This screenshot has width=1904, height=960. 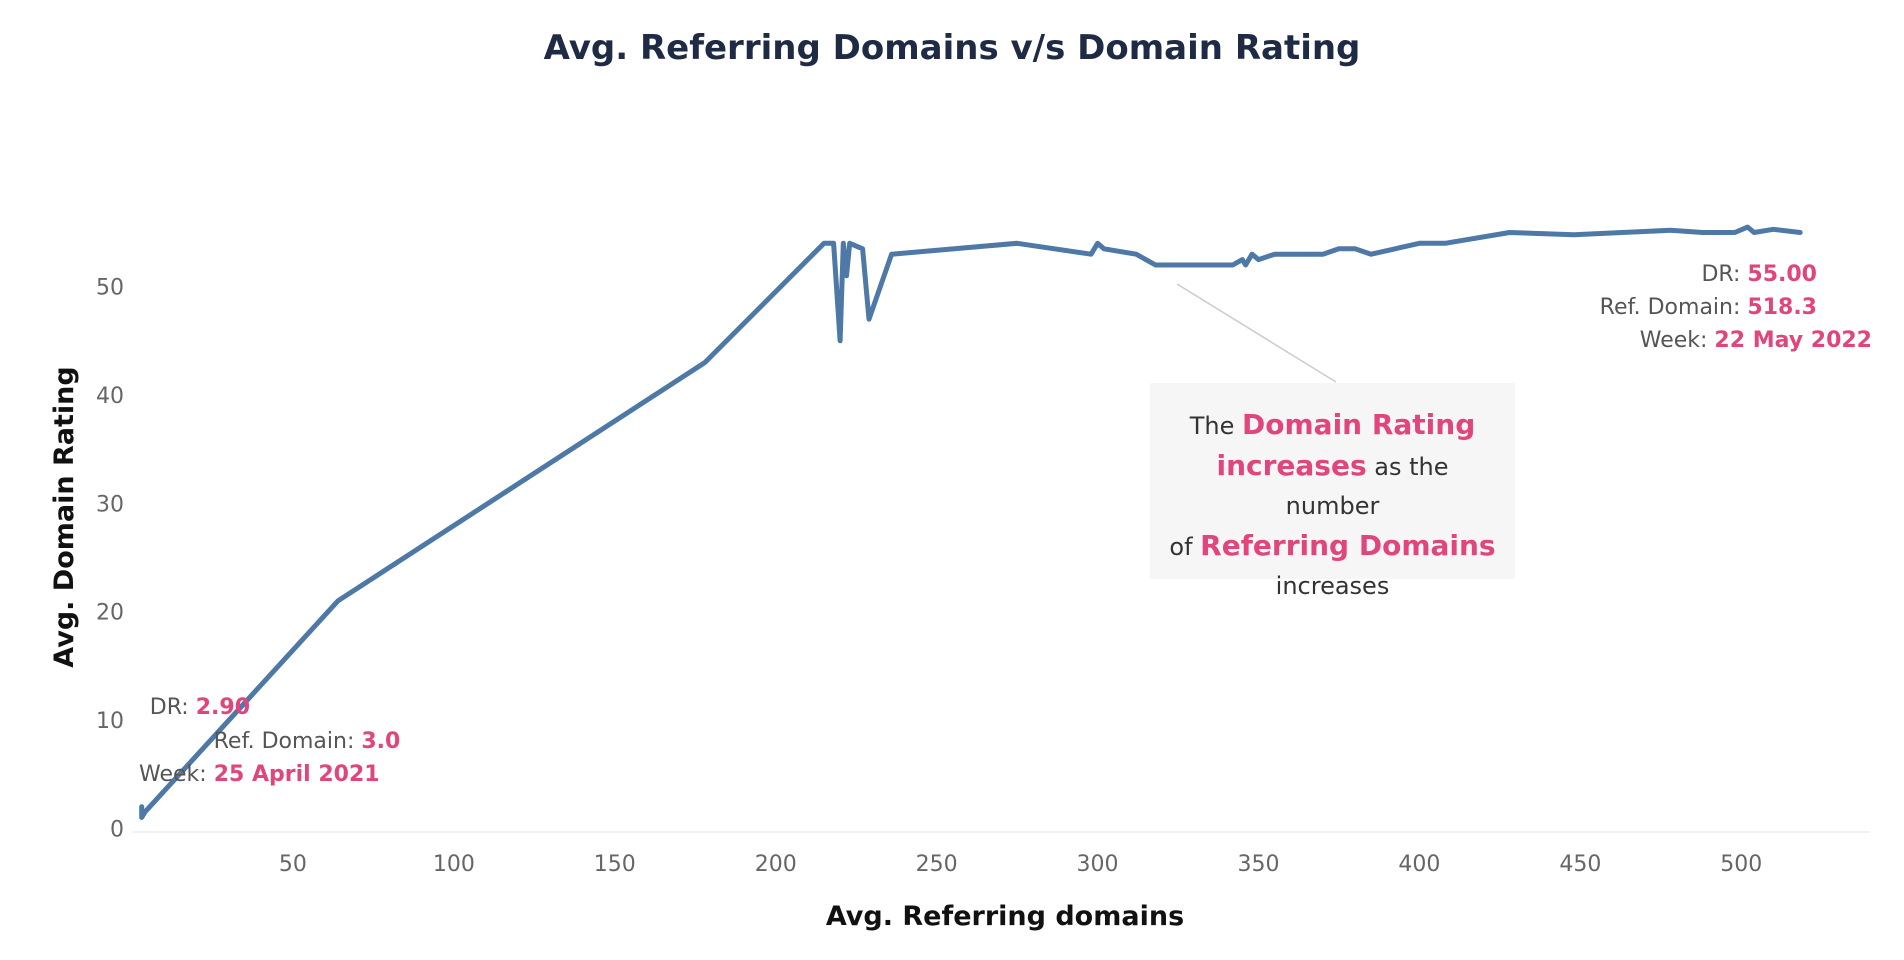 What do you see at coordinates (259, 774) in the screenshot?
I see `svg-text: Week: 25 April 2021` at bounding box center [259, 774].